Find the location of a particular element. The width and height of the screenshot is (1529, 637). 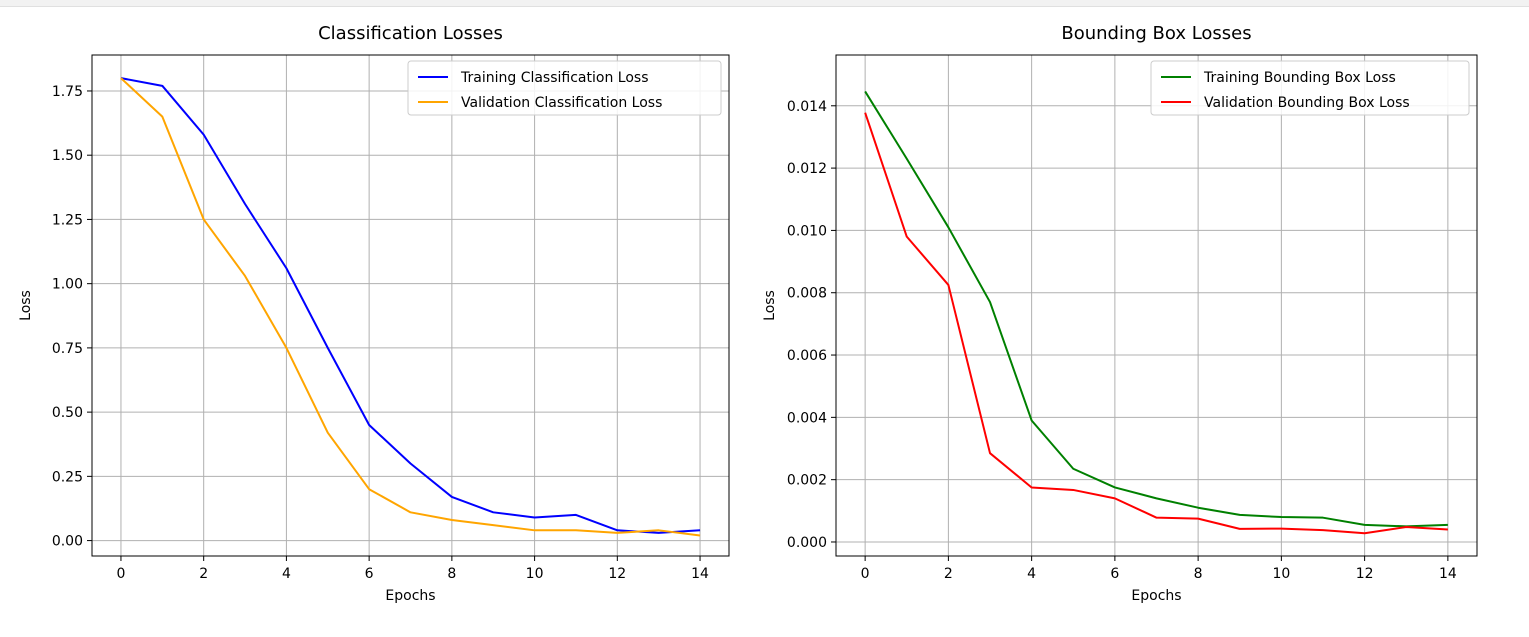

legend-label-0: Training Bounding Box Loss is located at coordinates (1299, 78).